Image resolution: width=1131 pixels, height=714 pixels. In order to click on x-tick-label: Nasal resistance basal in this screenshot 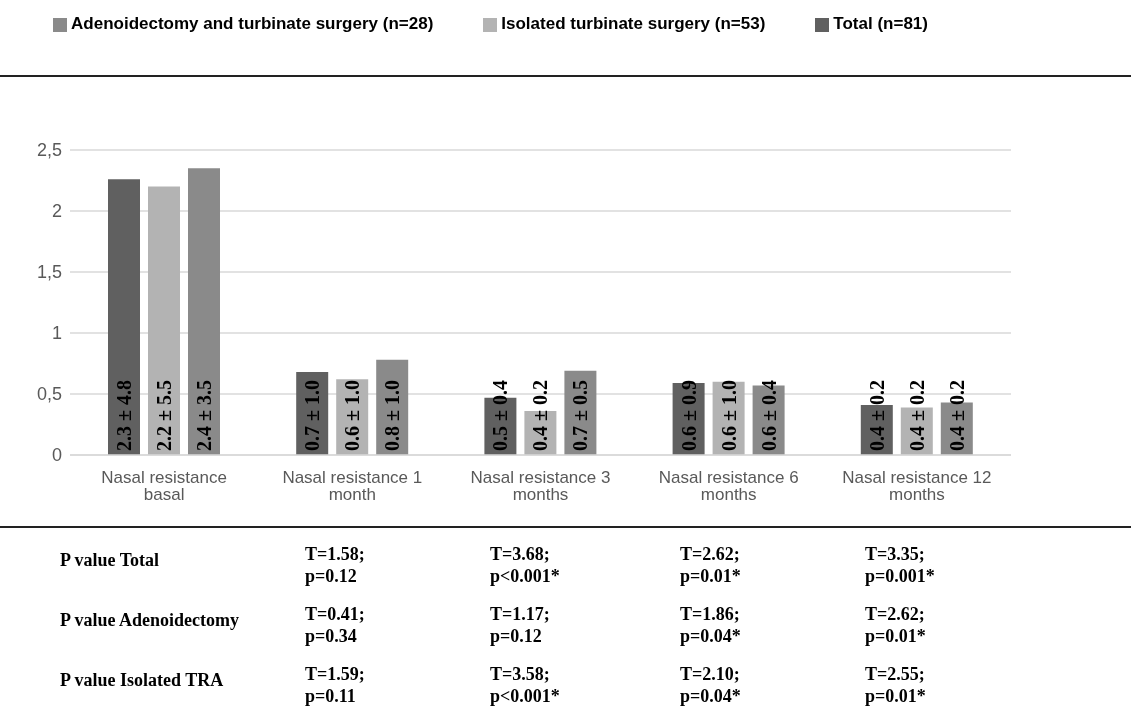, I will do `click(164, 486)`.